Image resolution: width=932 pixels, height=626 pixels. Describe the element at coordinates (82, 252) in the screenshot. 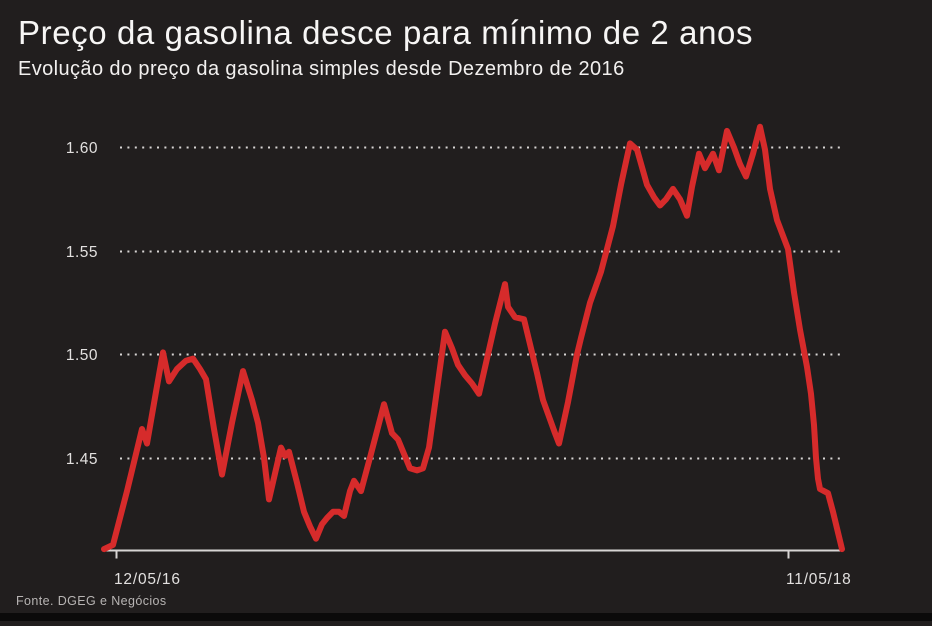

I see `y-tick-label: 1.55` at that location.